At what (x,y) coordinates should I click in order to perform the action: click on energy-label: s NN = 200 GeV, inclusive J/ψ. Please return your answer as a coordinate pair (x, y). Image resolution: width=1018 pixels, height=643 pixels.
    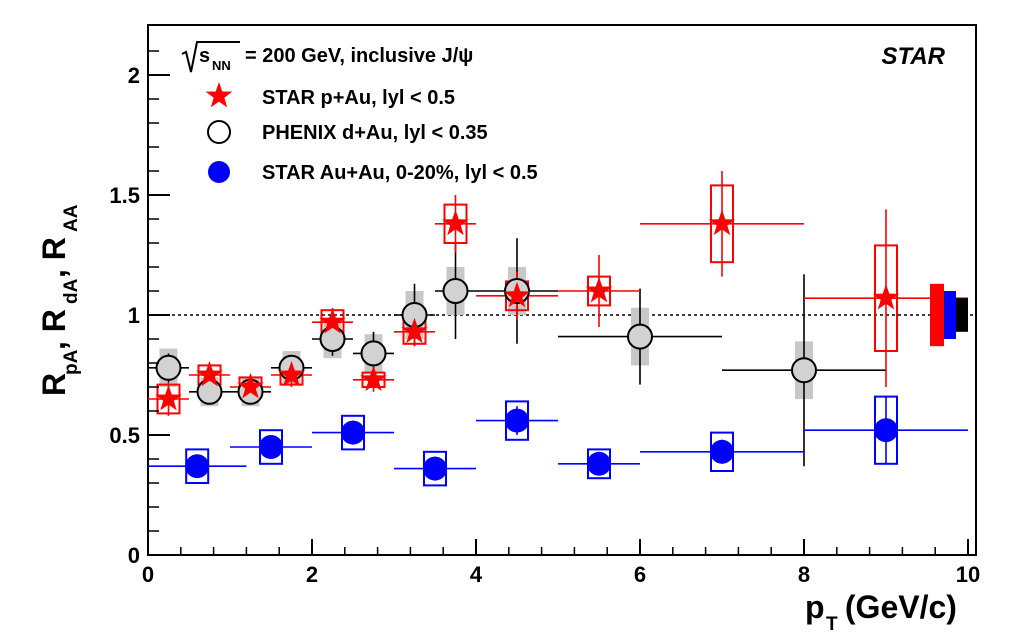
    Looking at the image, I should click on (327, 57).